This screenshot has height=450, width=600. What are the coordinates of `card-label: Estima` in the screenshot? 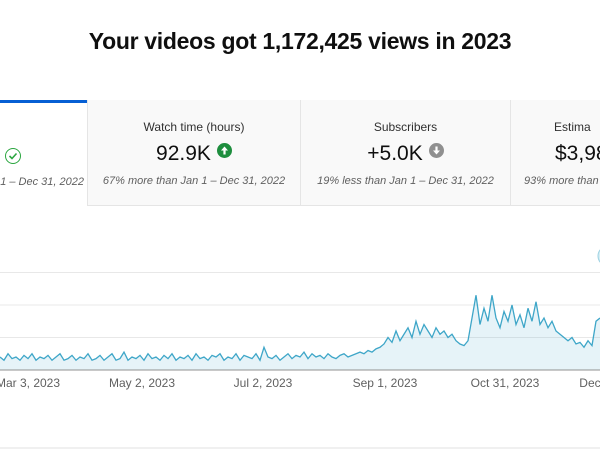 It's located at (572, 127).